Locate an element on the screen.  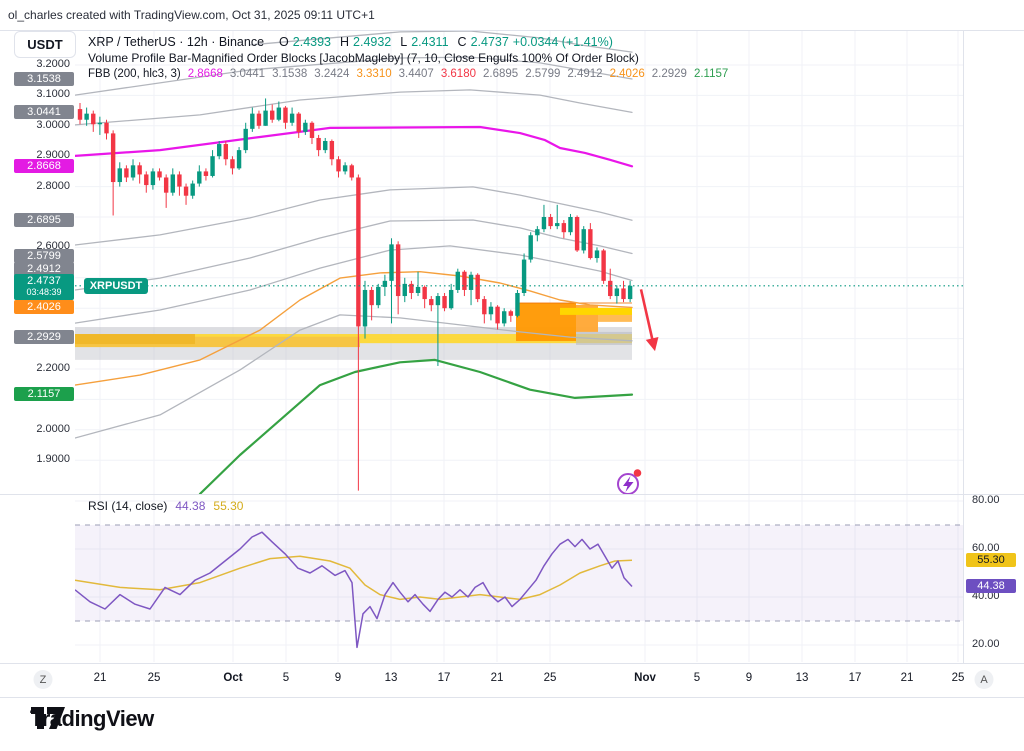
right-axis-border is located at coordinates (963, 347).